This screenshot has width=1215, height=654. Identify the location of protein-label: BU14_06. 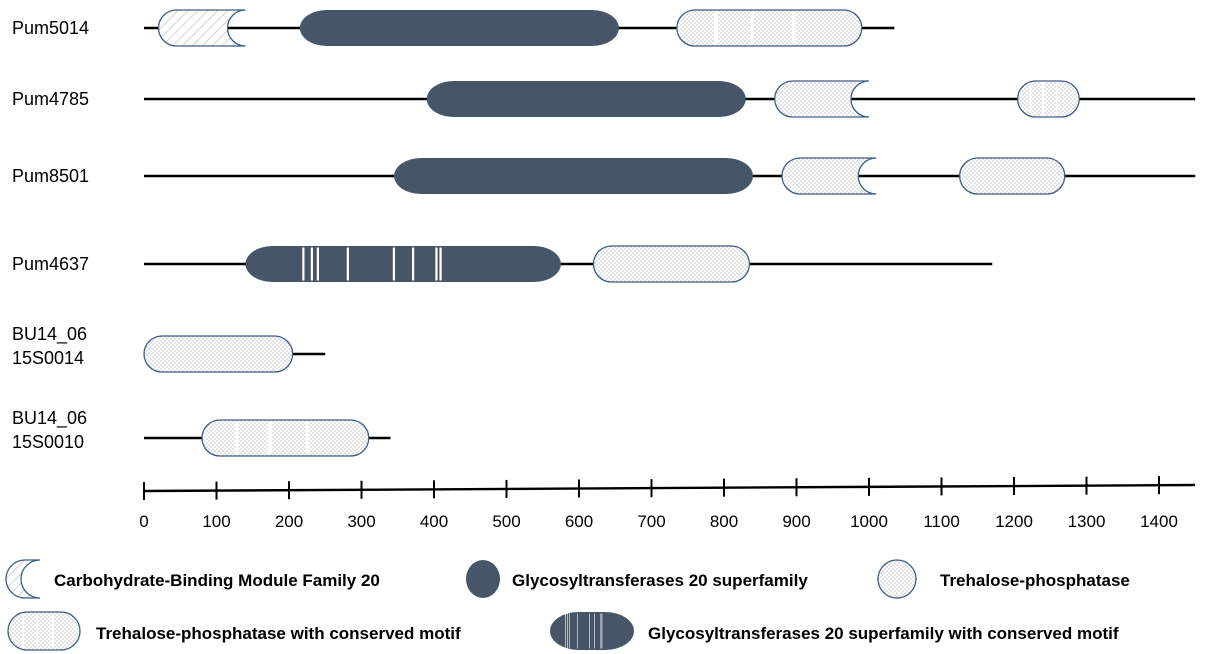
(49, 418).